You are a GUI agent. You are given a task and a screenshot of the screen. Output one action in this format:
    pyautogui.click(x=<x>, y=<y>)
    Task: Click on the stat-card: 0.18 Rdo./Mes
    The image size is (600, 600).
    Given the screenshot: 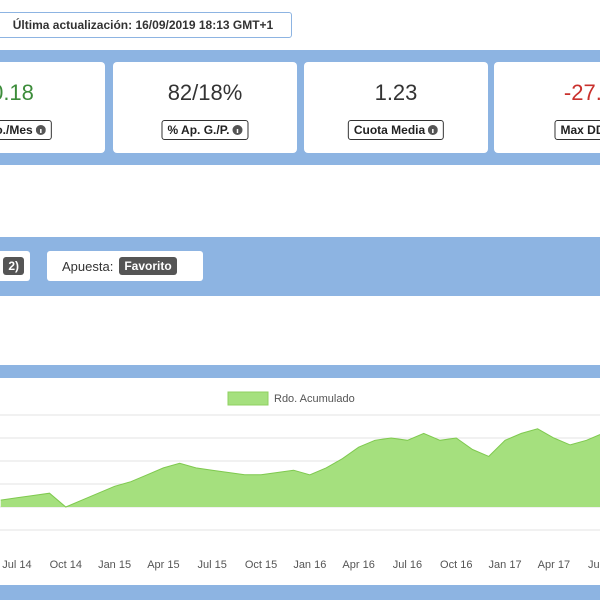 What is the action you would take?
    pyautogui.click(x=52, y=107)
    